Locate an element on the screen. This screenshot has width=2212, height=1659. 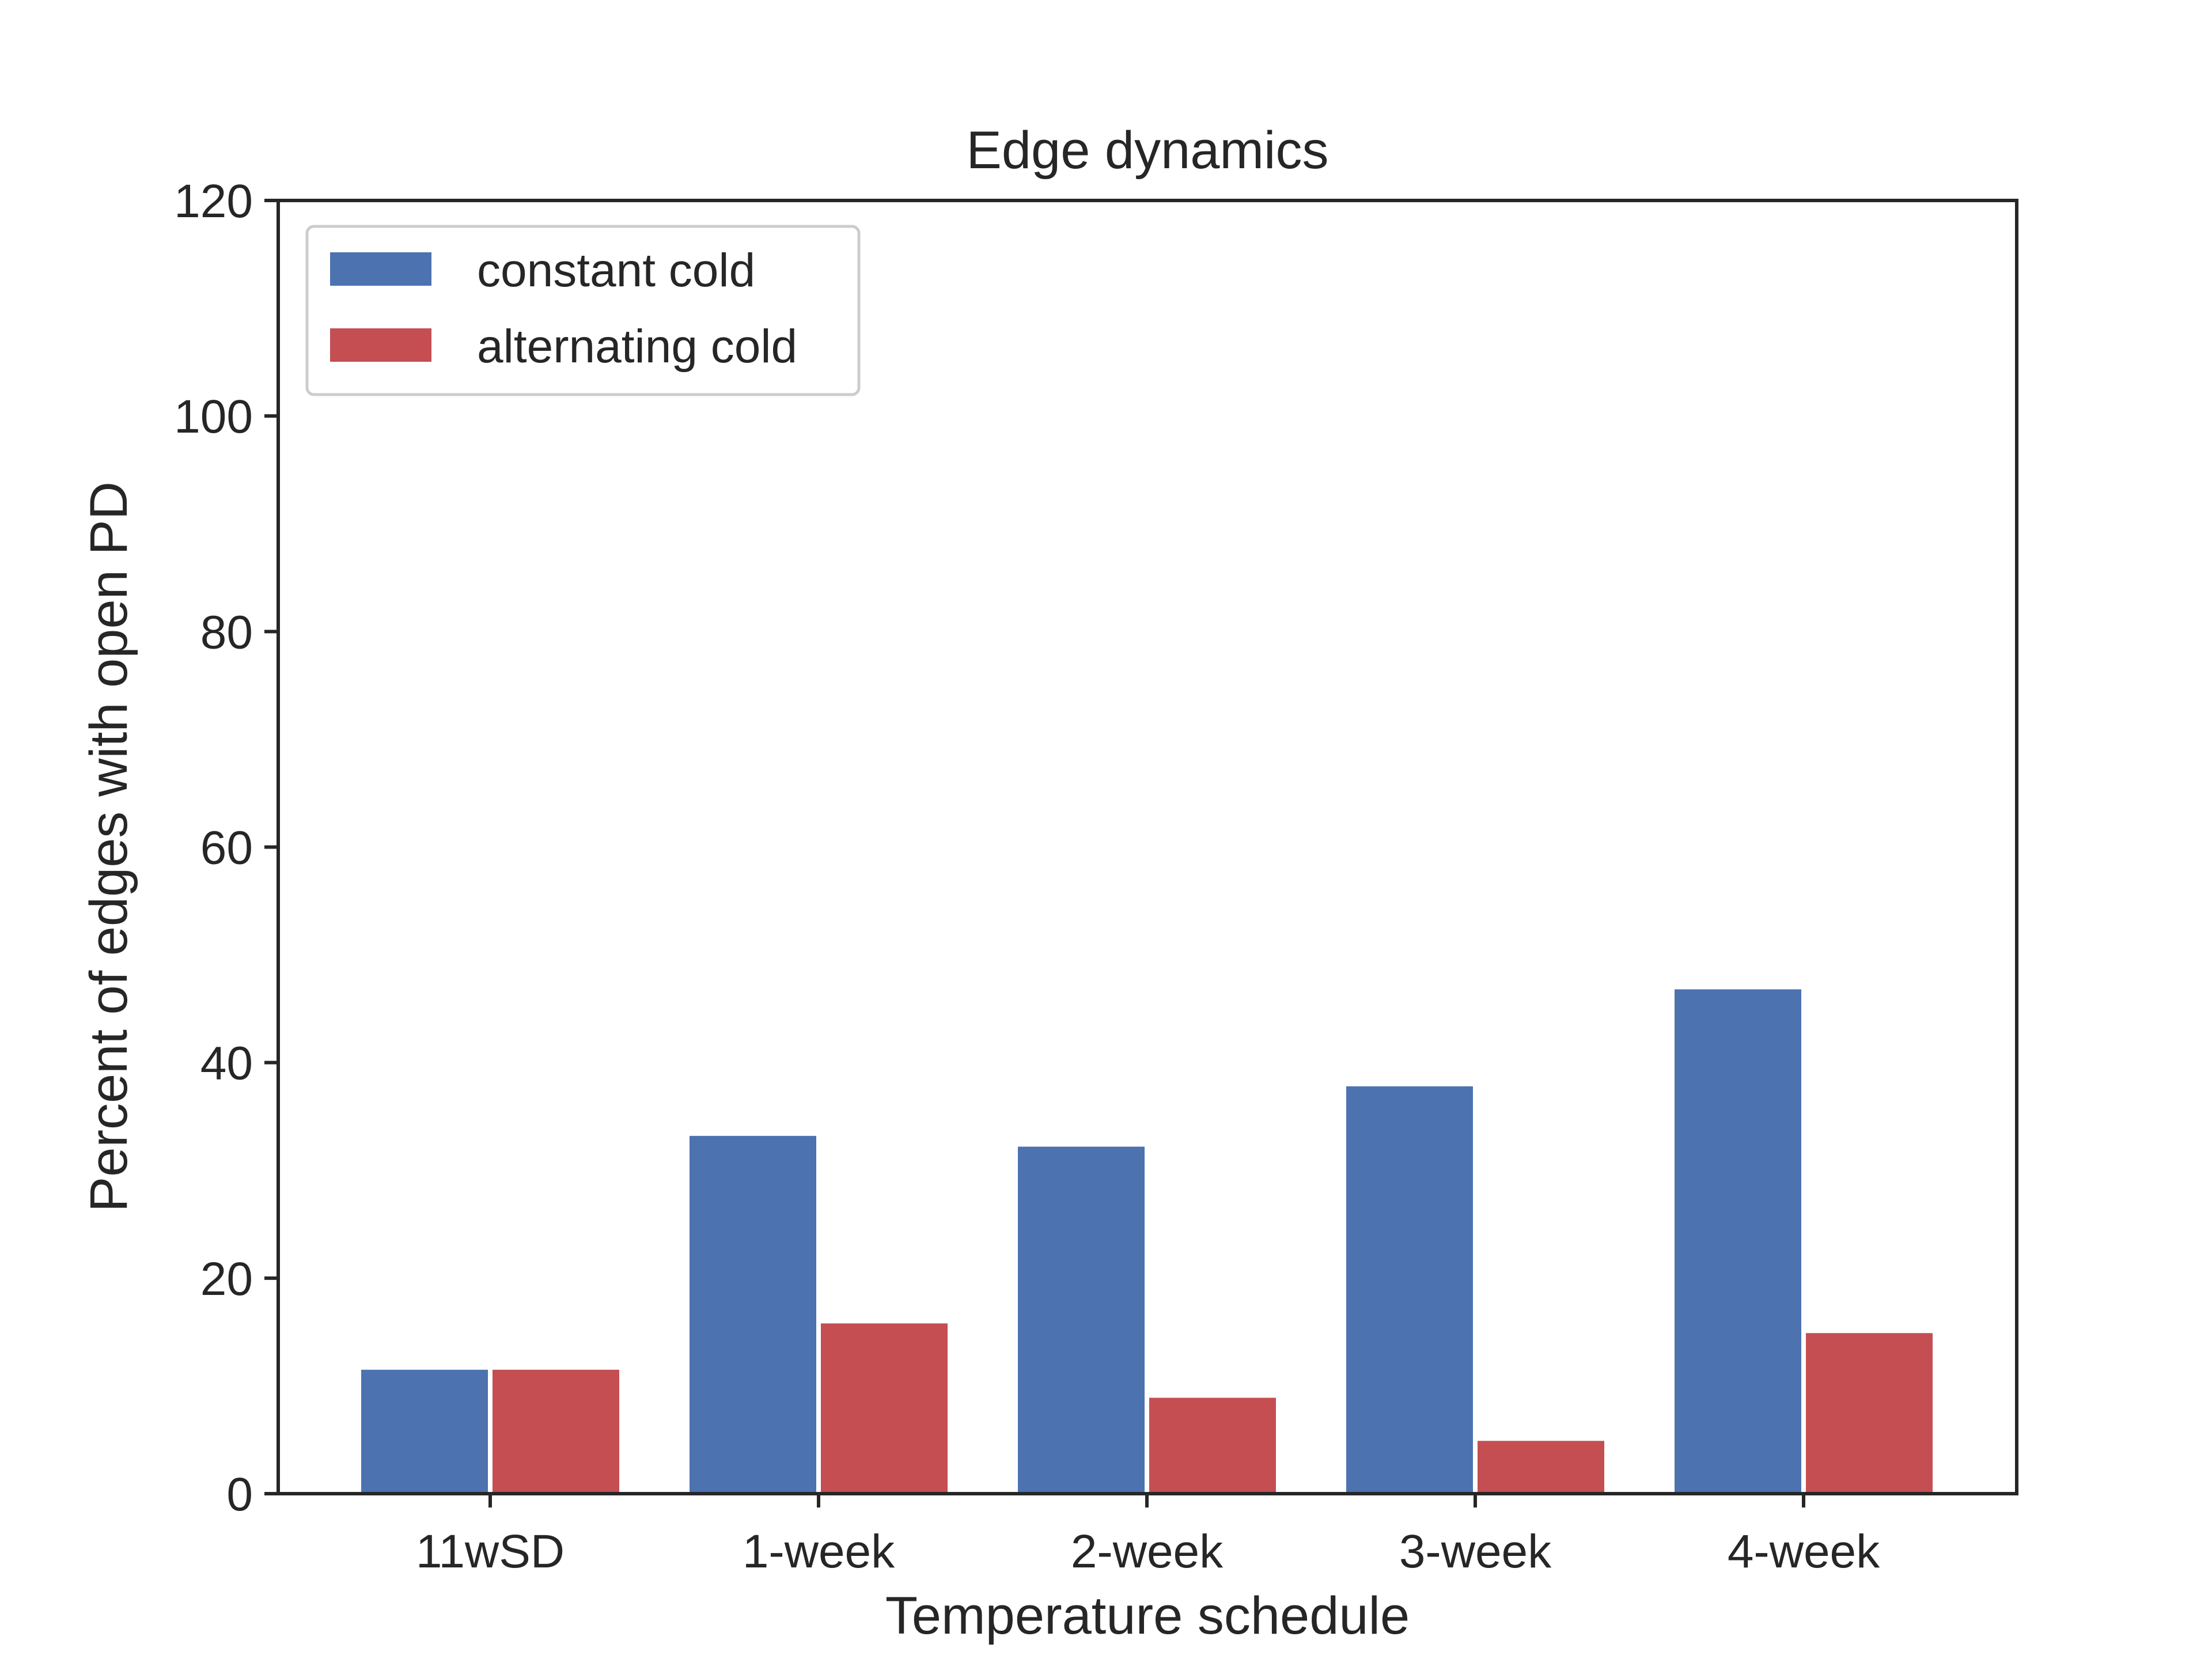
legend-swatch-constant-cold is located at coordinates (380, 269).